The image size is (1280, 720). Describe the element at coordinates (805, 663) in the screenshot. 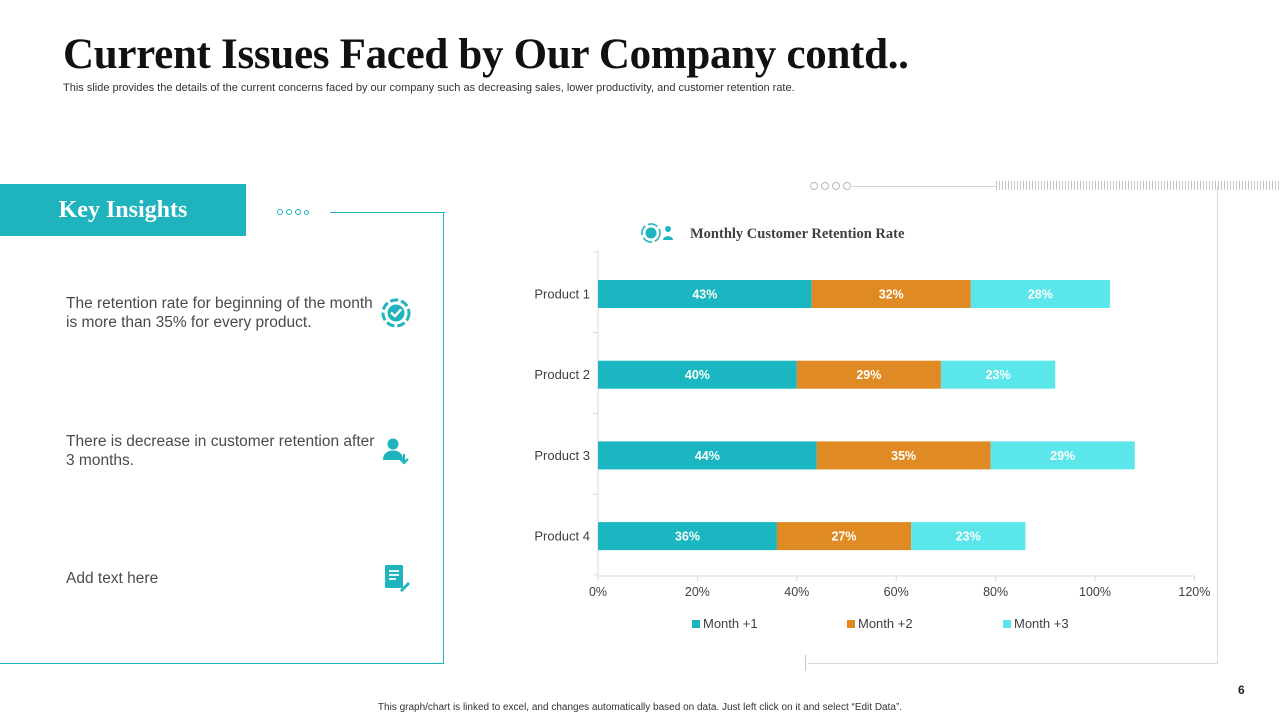

I see `decorative-tick` at that location.